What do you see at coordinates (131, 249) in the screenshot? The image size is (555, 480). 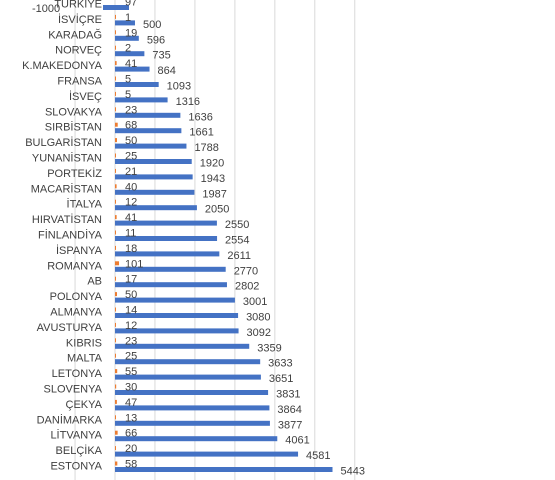 I see `data-label-secondary: 18` at bounding box center [131, 249].